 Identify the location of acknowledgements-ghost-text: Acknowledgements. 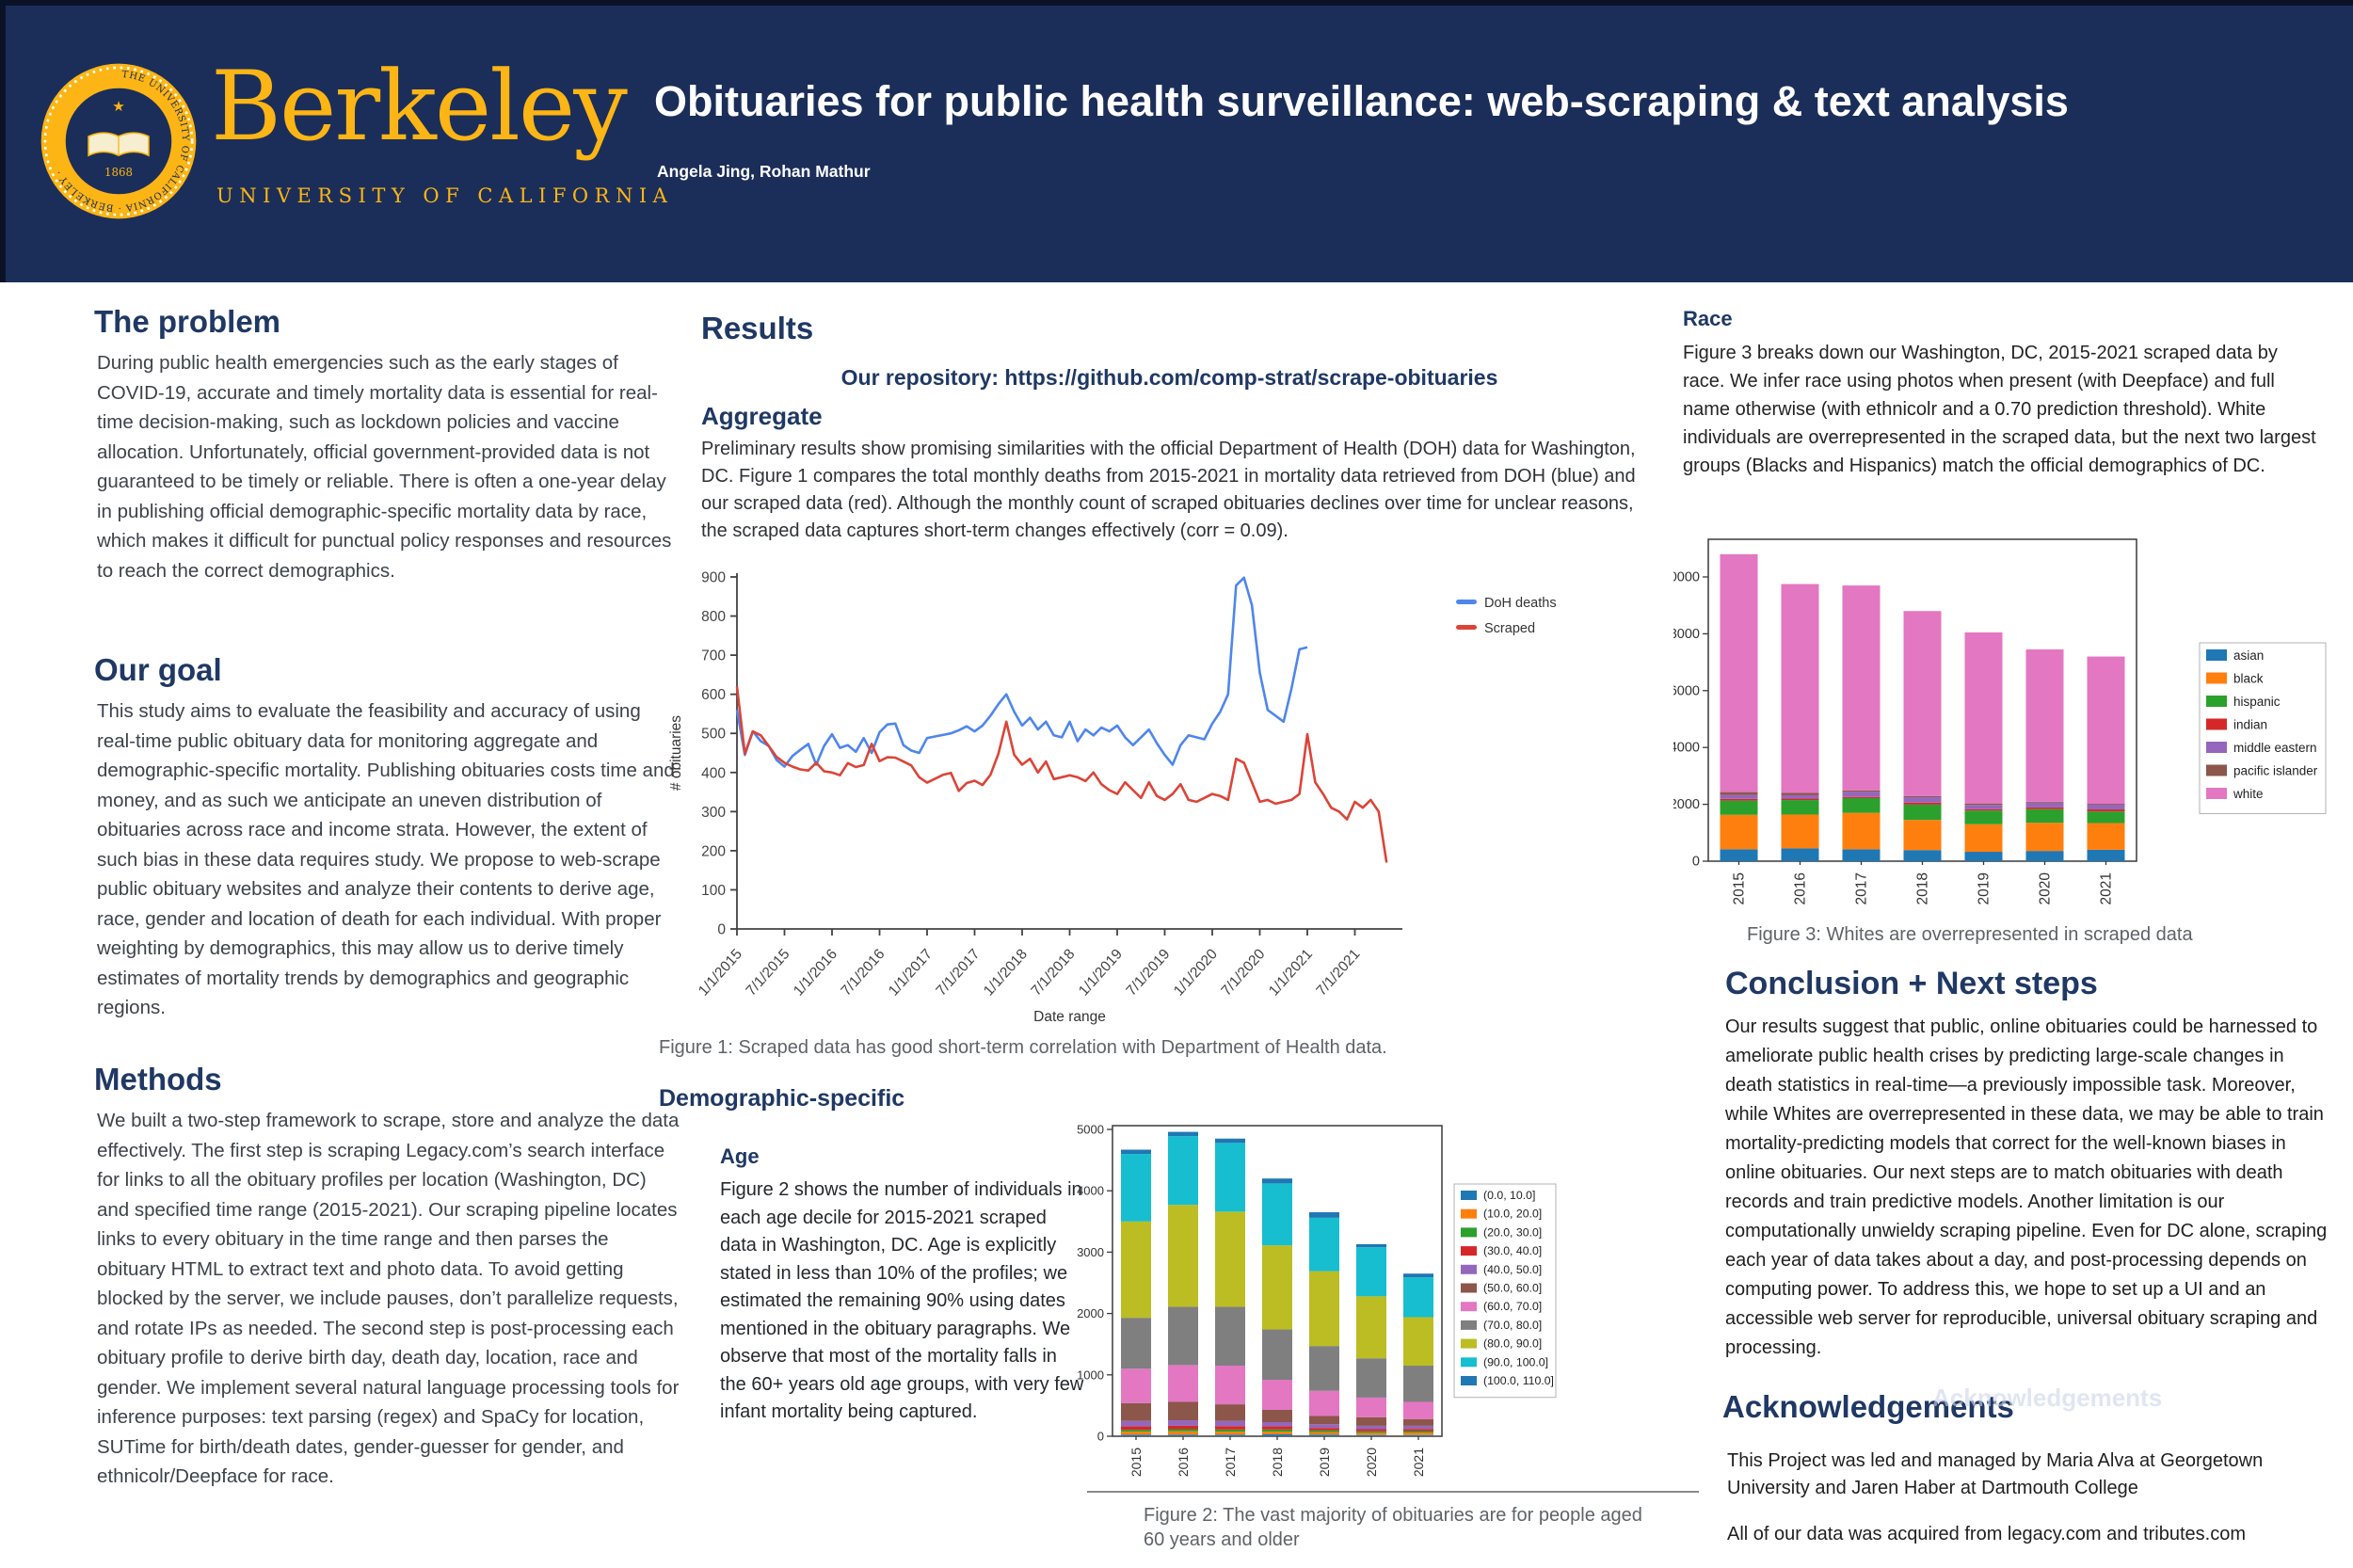
(2047, 1398).